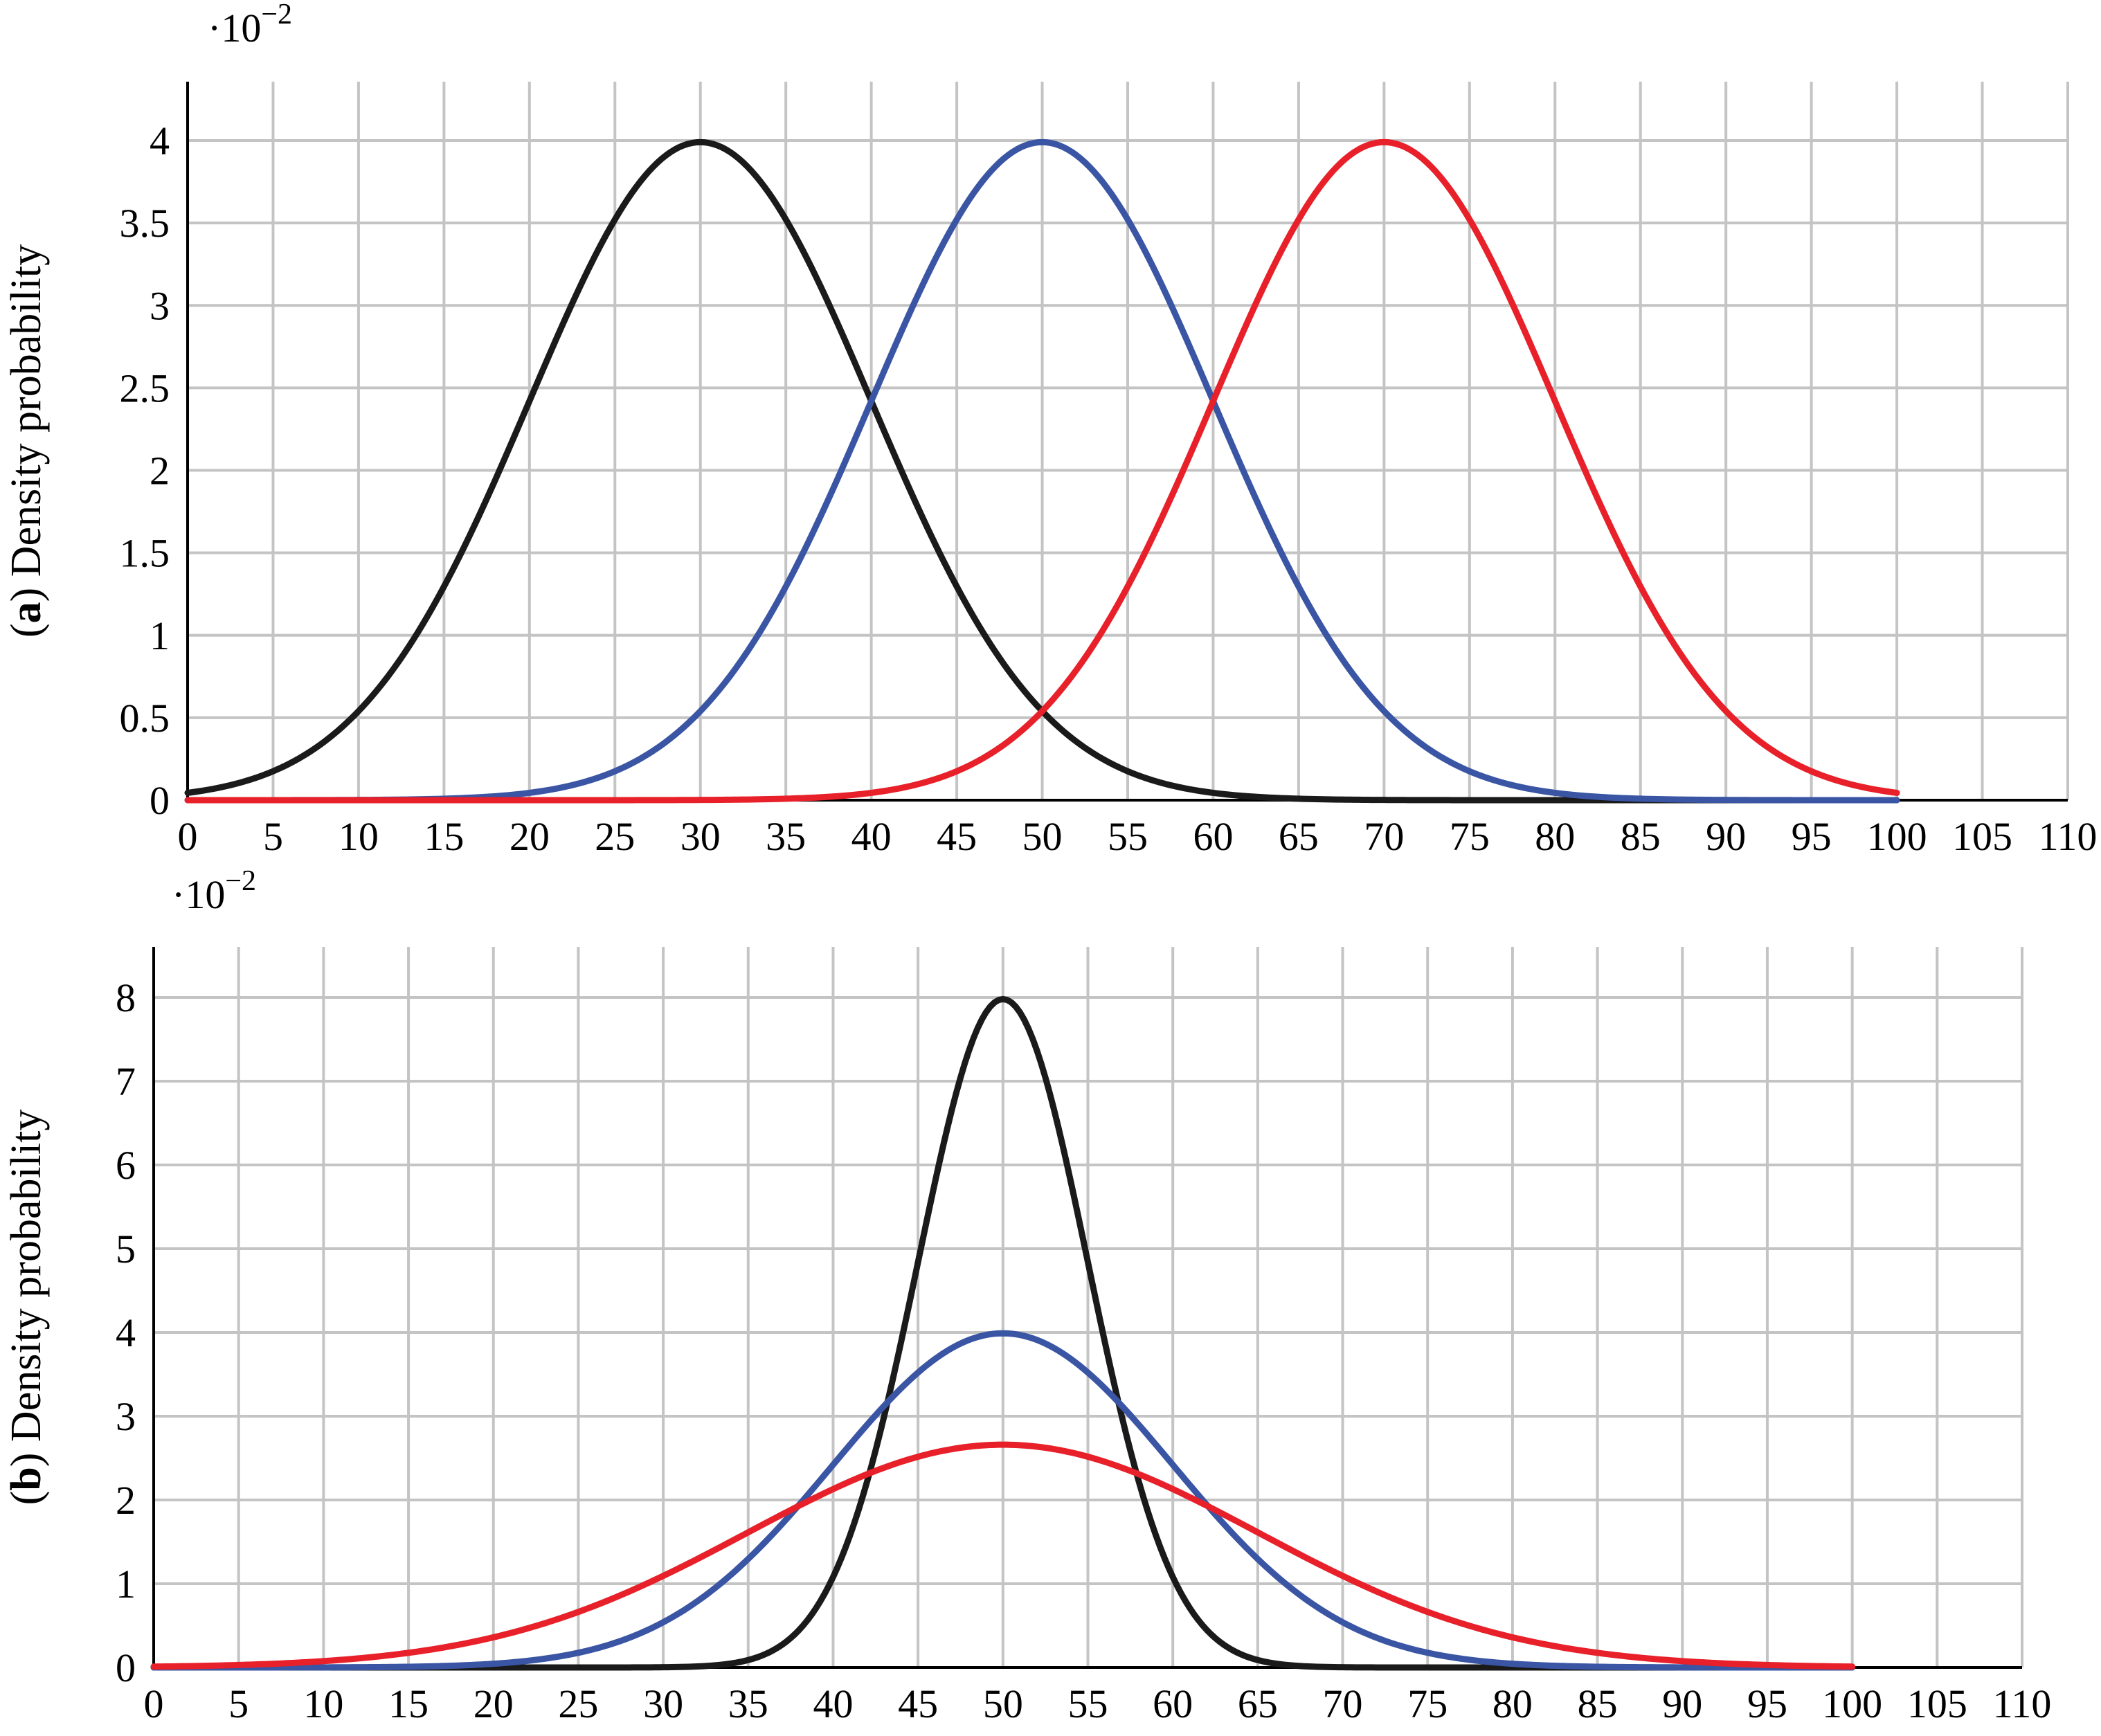 The image size is (2101, 1736). I want to click on y-tick-label: 0.5, so click(145, 719).